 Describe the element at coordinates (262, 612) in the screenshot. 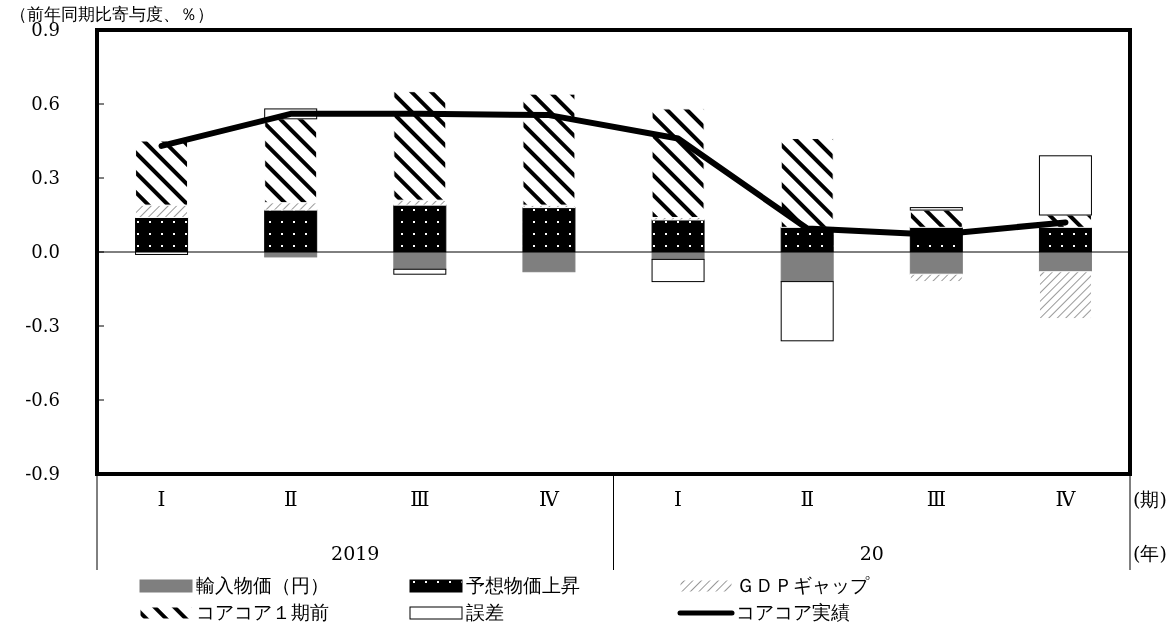

I see `legend-label: コアコア１期前` at that location.